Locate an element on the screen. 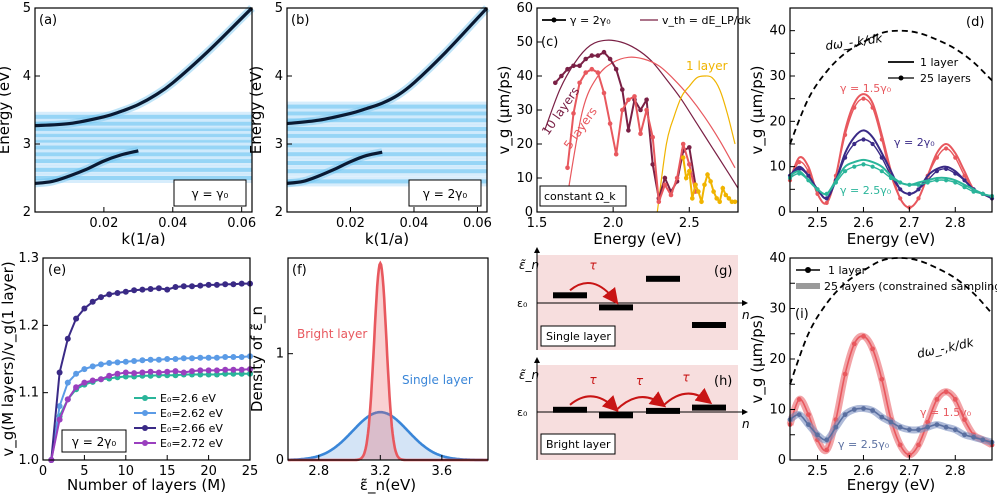  x-axis-label: Number of layers (M) is located at coordinates (146, 485).